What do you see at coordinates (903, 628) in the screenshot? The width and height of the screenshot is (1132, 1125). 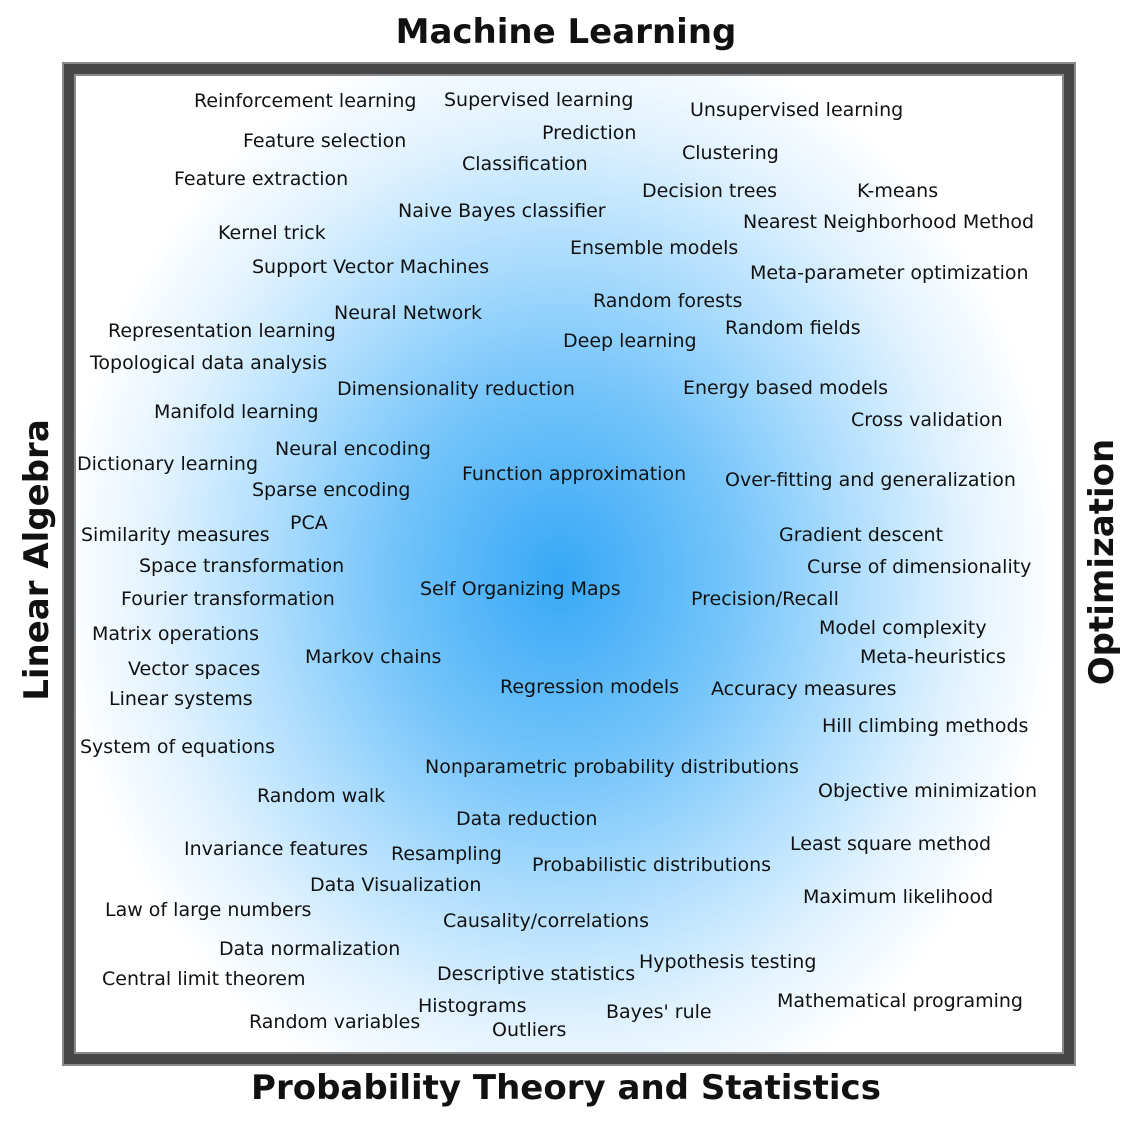 I see `term: Model complexity` at bounding box center [903, 628].